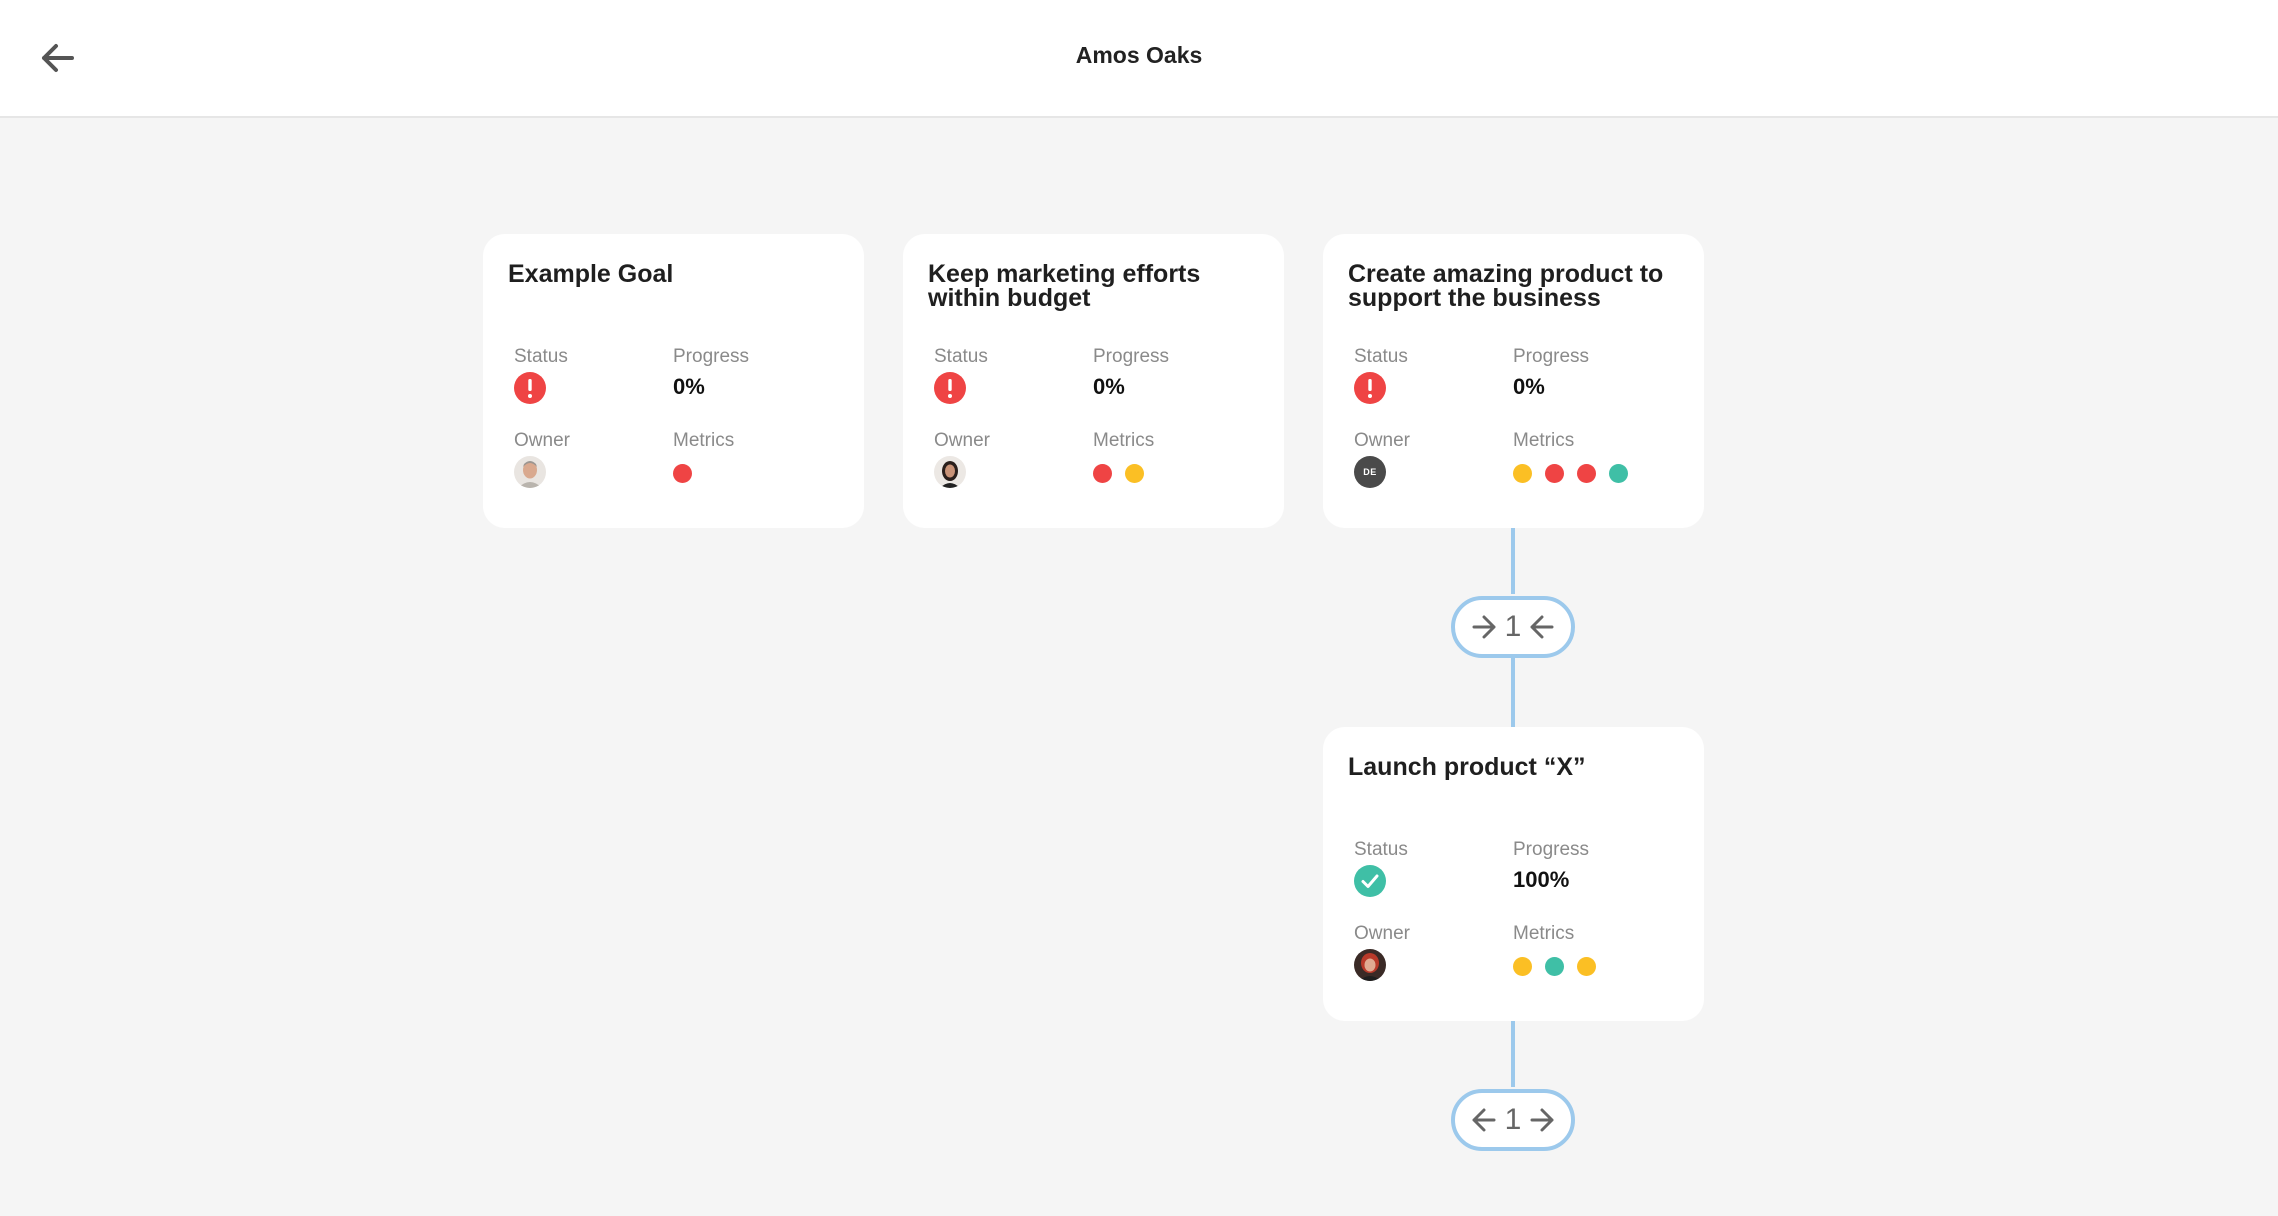 The image size is (2278, 1216). I want to click on goal-title: Keep marketing efforts within budget, so click(1064, 286).